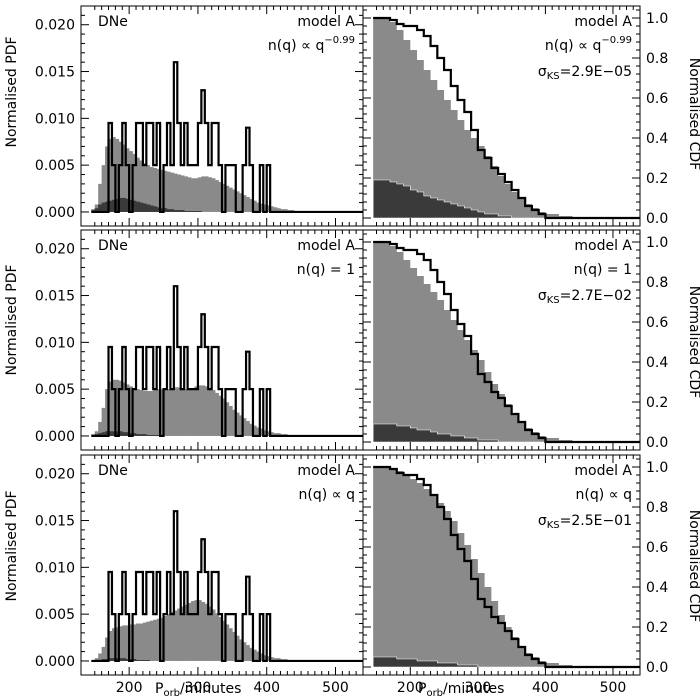 This screenshot has width=700, height=700. What do you see at coordinates (657, 548) in the screenshot?
I see `y-tick-label: 0.6` at bounding box center [657, 548].